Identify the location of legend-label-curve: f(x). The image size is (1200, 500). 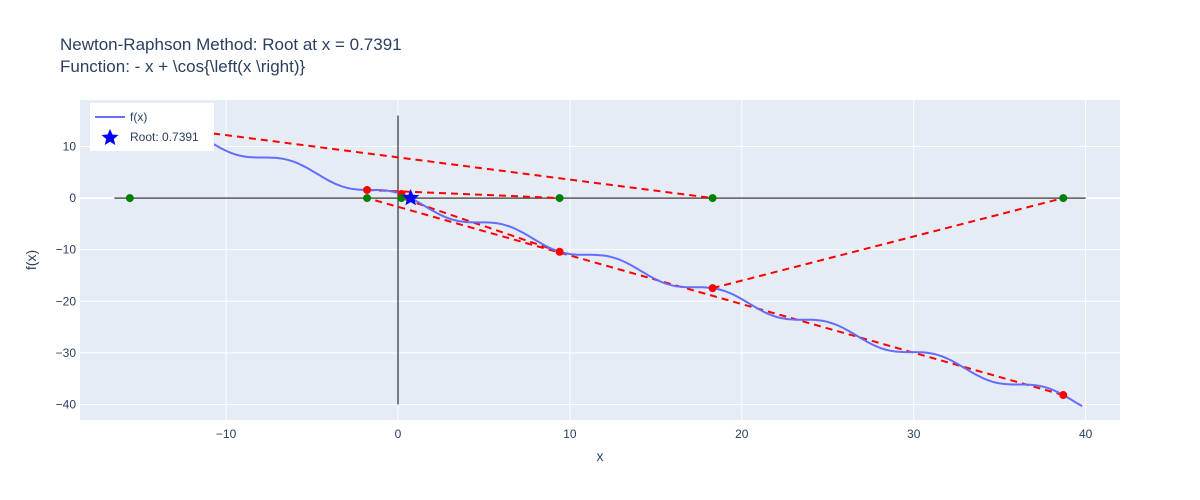
(139, 117).